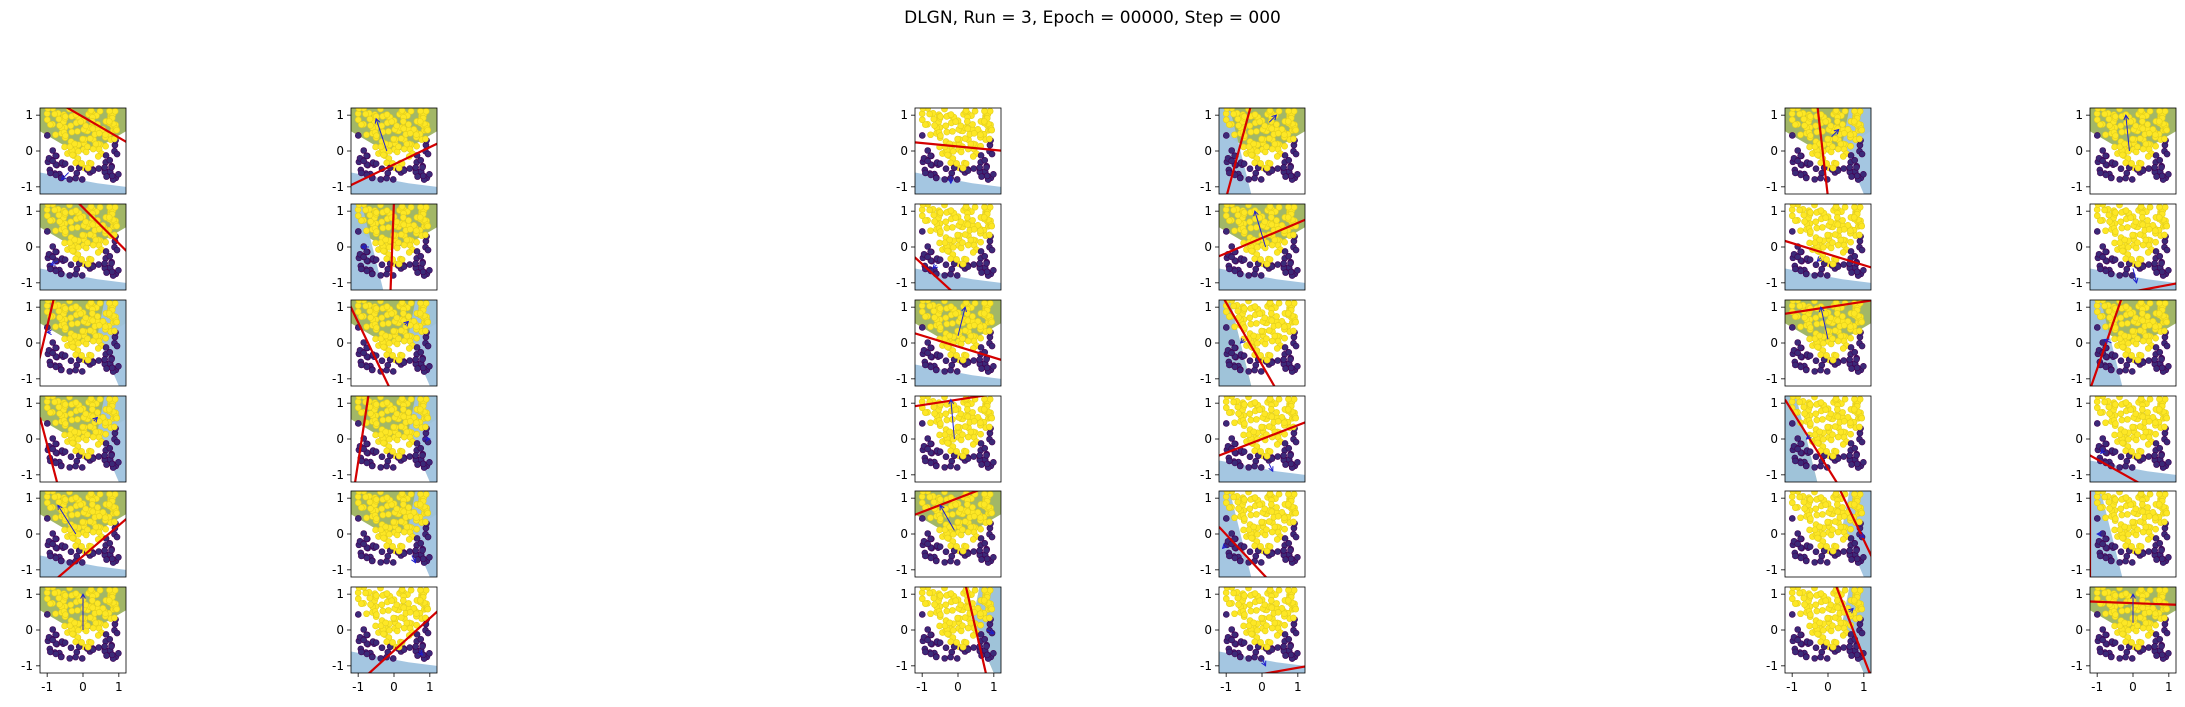 The width and height of the screenshot is (2185, 707). Describe the element at coordinates (1253, 247) in the screenshot. I see `subplot-r1-c3: 10-1` at that location.